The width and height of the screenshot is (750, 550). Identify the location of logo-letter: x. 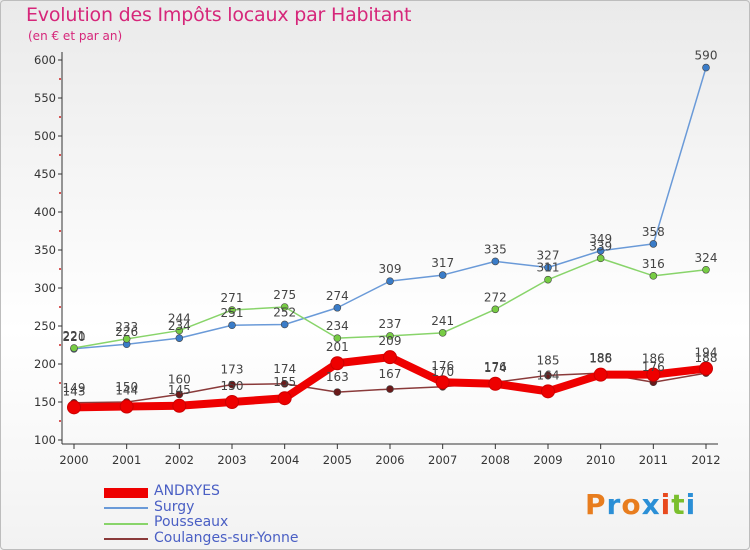
(651, 504).